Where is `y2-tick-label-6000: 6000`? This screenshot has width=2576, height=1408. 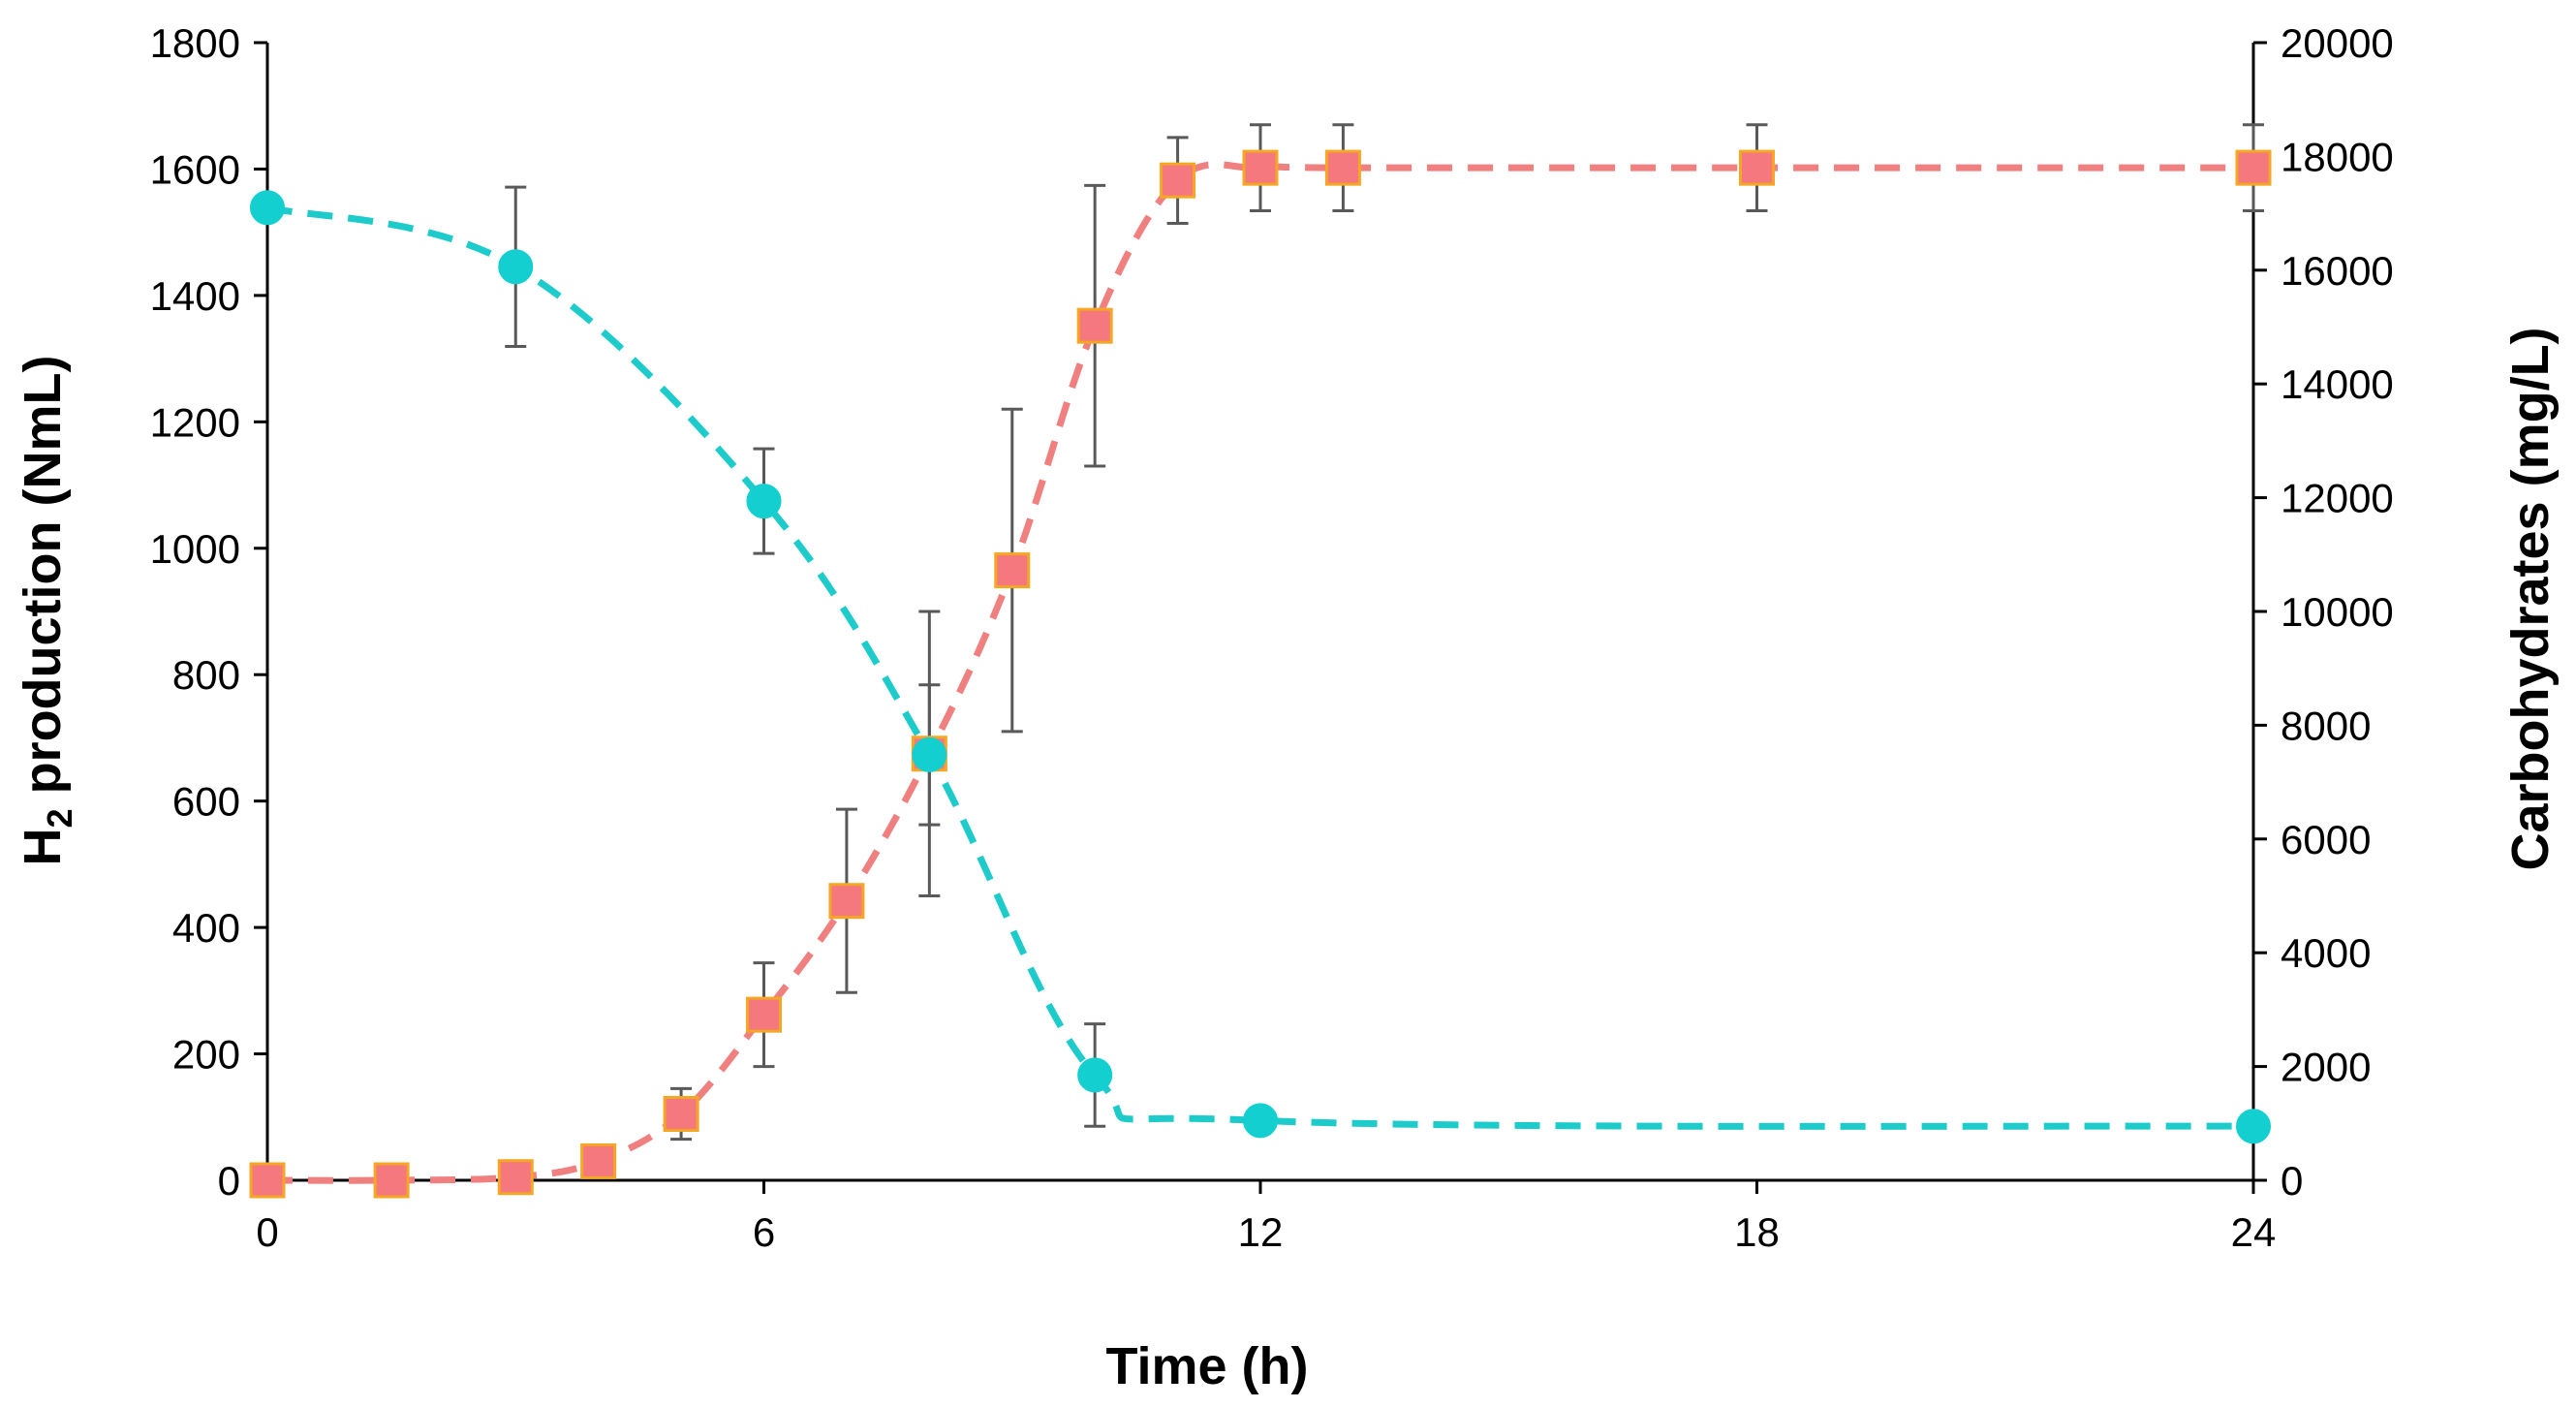
y2-tick-label-6000: 6000 is located at coordinates (2326, 840).